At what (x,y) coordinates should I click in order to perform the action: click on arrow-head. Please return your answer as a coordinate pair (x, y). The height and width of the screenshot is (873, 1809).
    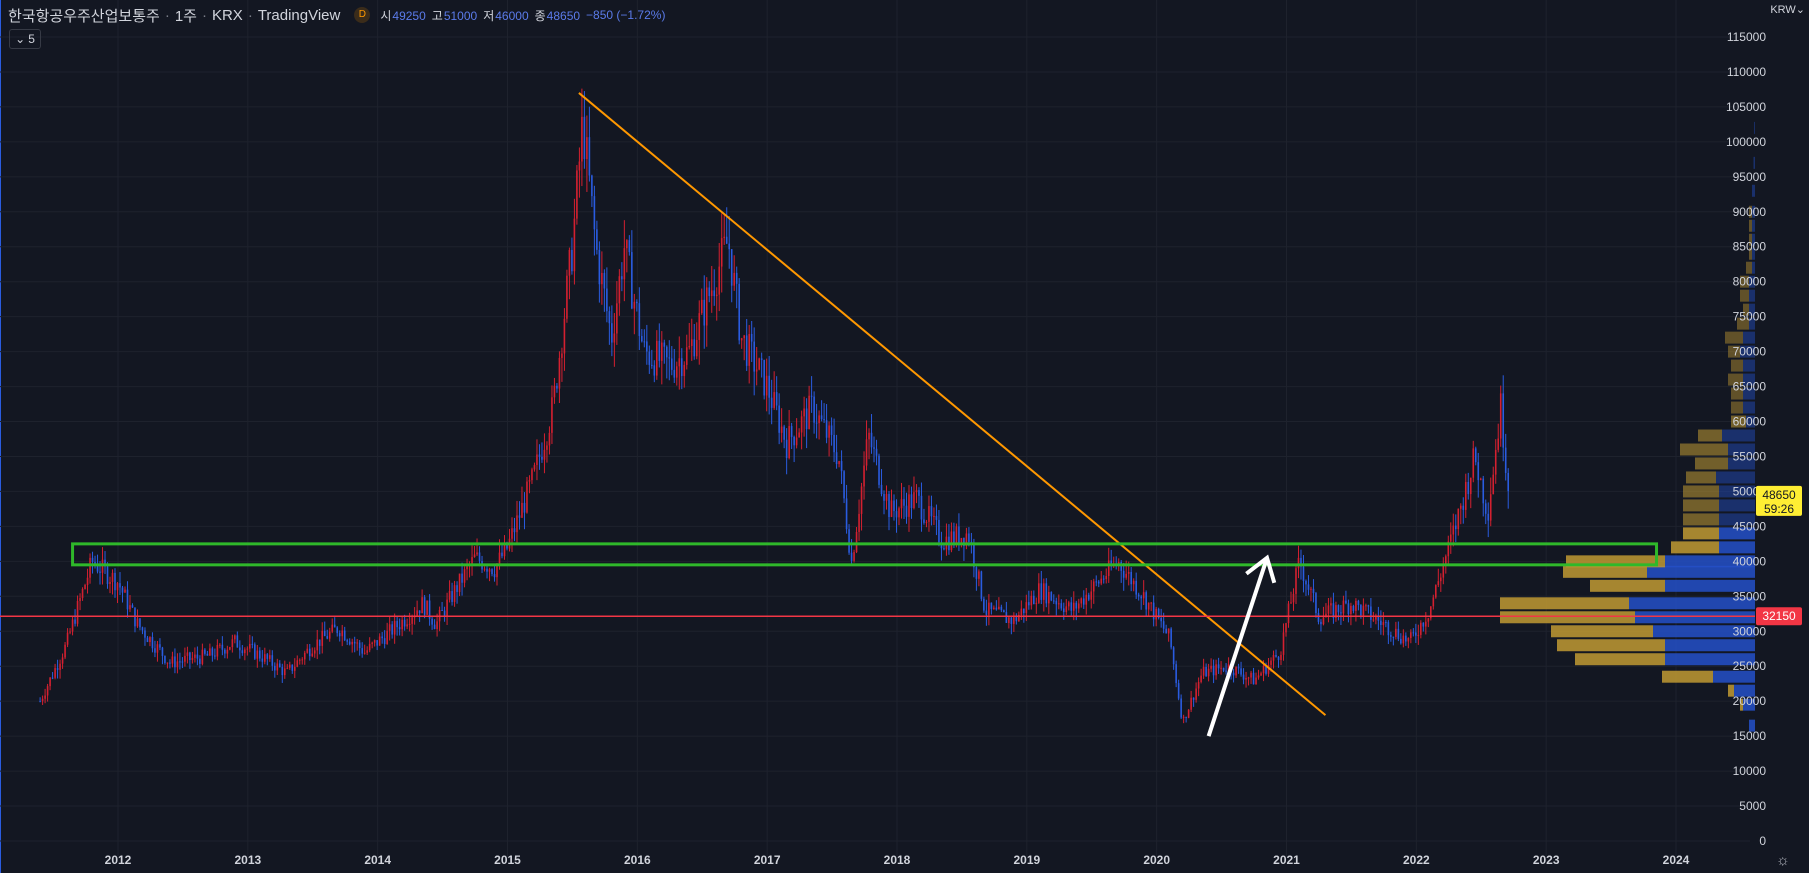
    Looking at the image, I should click on (1261, 569).